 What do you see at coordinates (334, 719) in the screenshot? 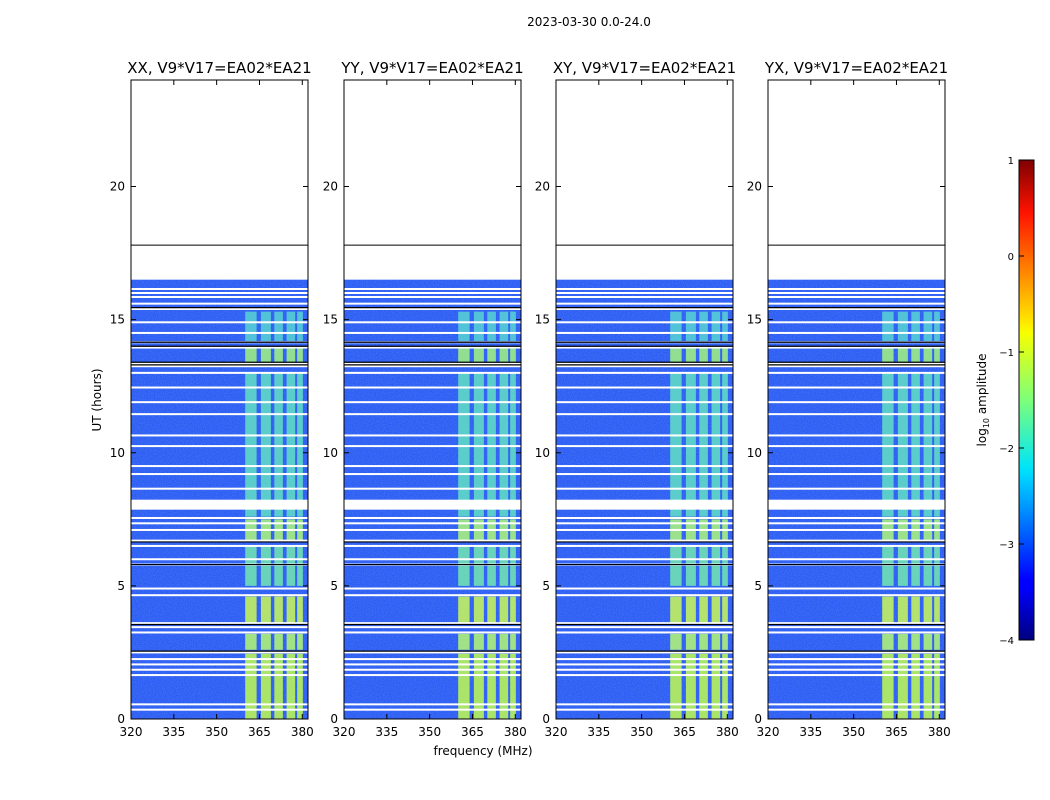
I see `y-tick-label: 0` at bounding box center [334, 719].